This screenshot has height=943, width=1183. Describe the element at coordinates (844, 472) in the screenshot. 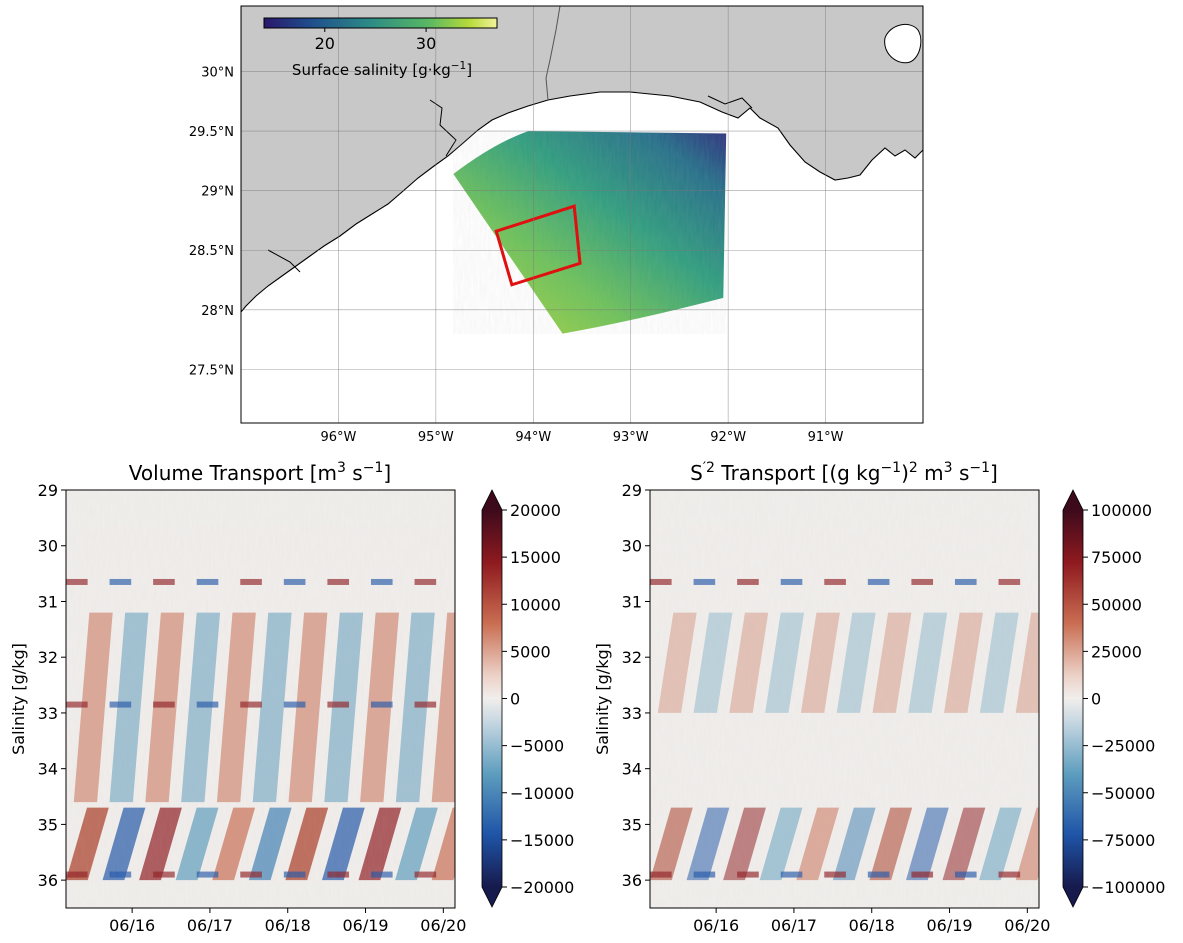

I see `salinity-variance-transport-title: S′2 Transport [(g kg−1)2 m3 s−1]` at that location.